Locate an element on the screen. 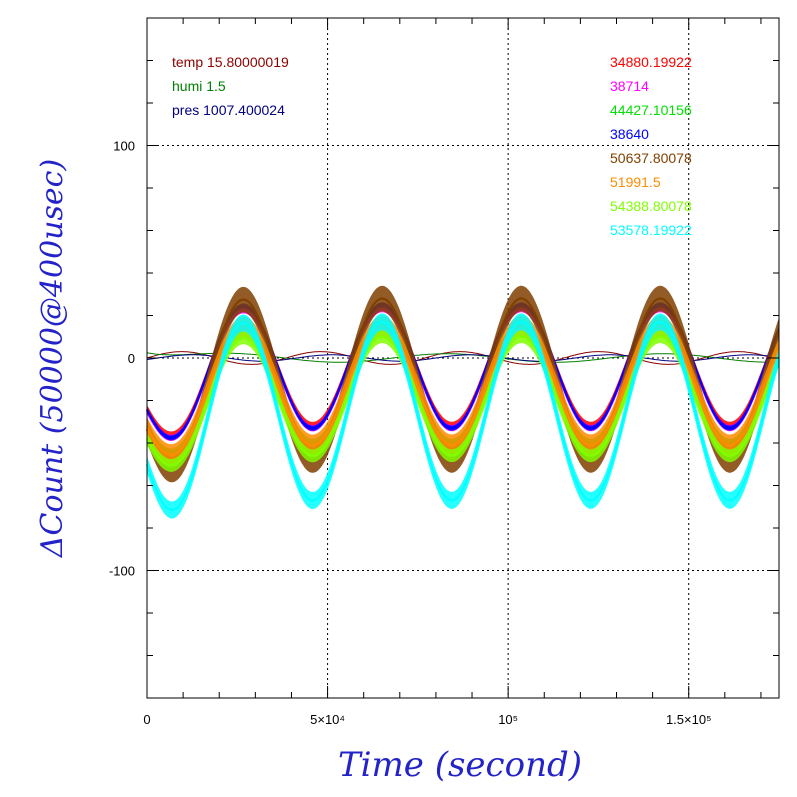  y-axis-label: ΔCount (50000@400usec) is located at coordinates (52, 358).